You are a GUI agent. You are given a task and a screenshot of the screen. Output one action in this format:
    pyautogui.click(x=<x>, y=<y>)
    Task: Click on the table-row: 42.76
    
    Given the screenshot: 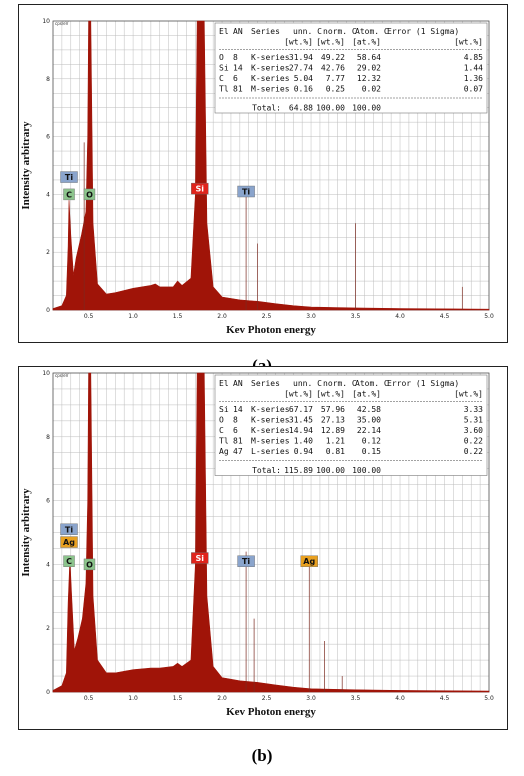 What is the action you would take?
    pyautogui.click(x=333, y=68)
    